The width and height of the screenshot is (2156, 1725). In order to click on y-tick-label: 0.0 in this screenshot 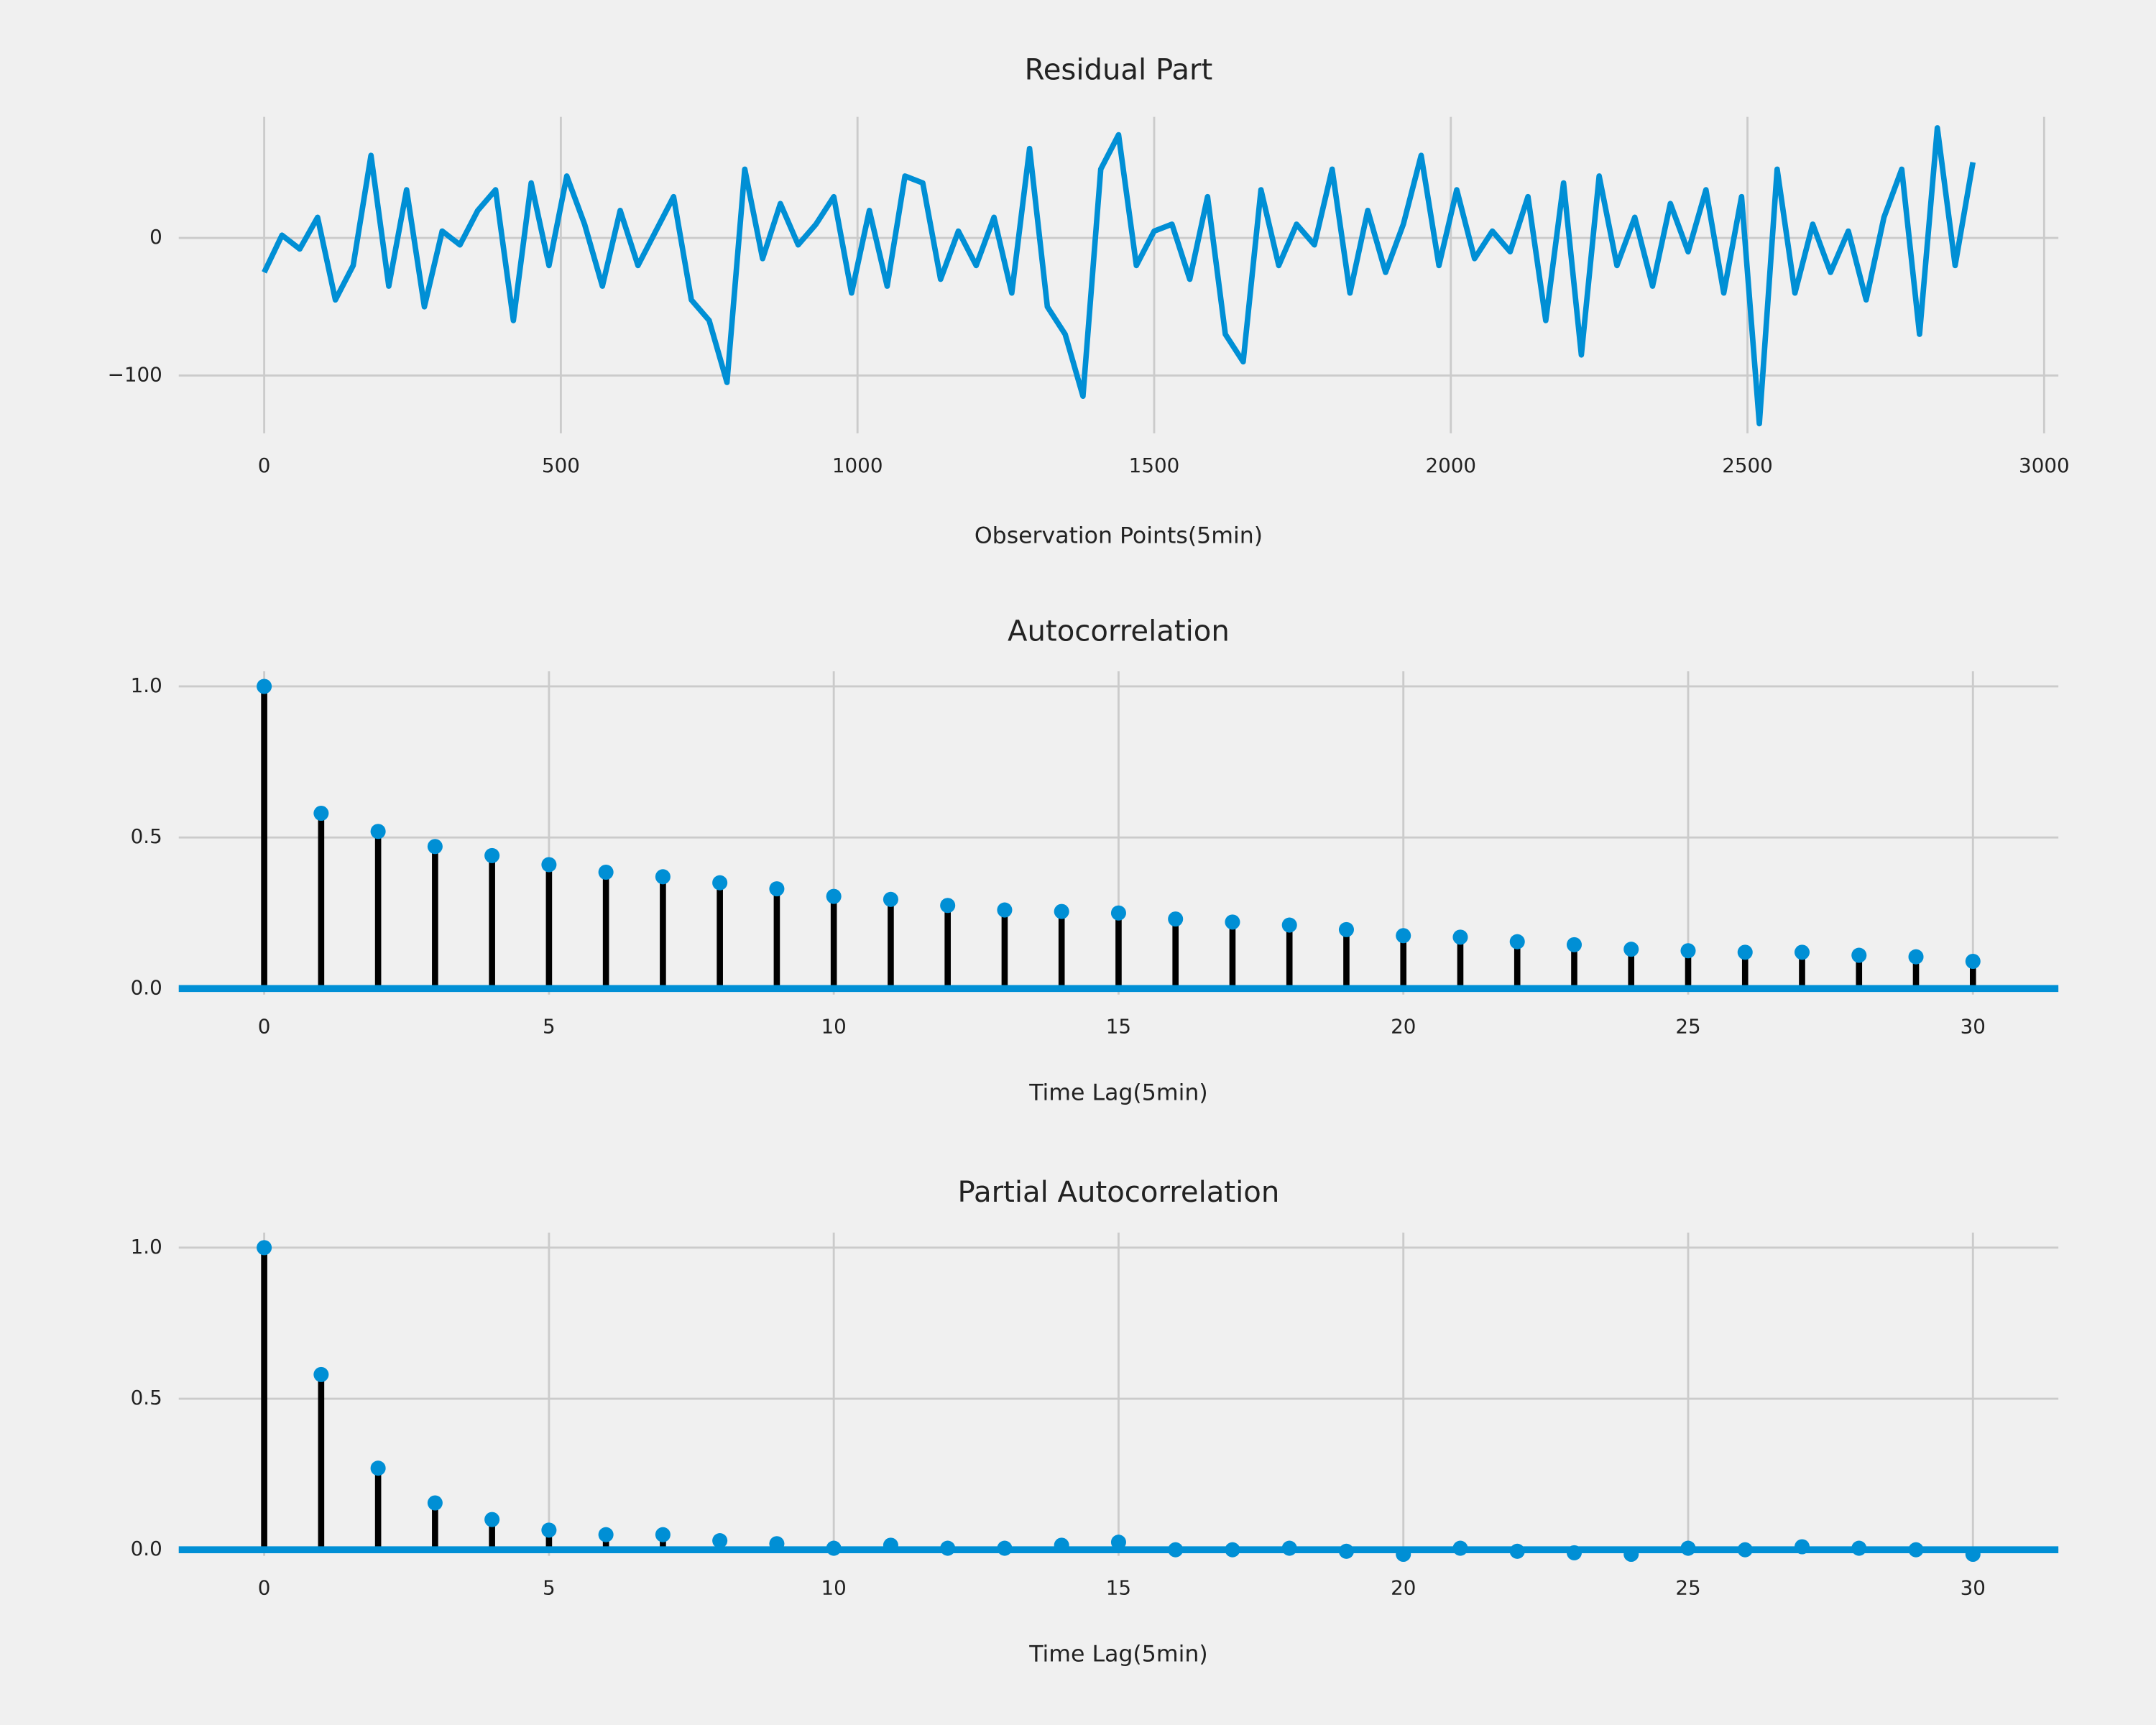, I will do `click(147, 987)`.